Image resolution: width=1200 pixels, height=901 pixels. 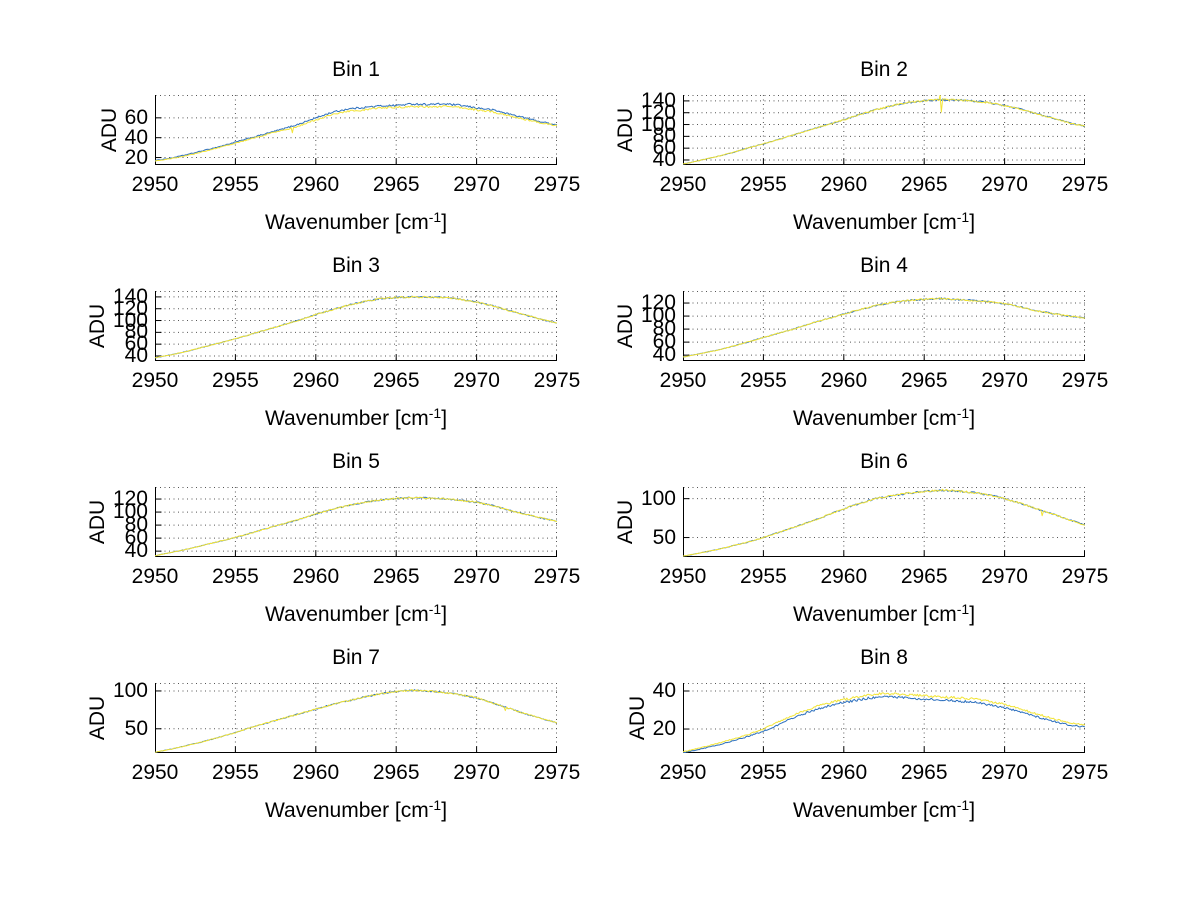 What do you see at coordinates (356, 265) in the screenshot?
I see `plot-title: Bin 3` at bounding box center [356, 265].